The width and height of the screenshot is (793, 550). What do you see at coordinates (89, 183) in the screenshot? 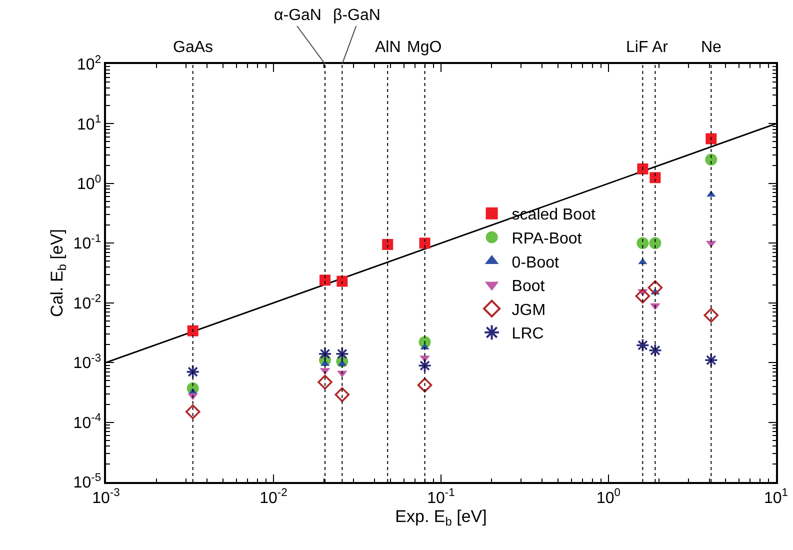
I see `y-tick-label: 10$^{0}$` at bounding box center [89, 183].